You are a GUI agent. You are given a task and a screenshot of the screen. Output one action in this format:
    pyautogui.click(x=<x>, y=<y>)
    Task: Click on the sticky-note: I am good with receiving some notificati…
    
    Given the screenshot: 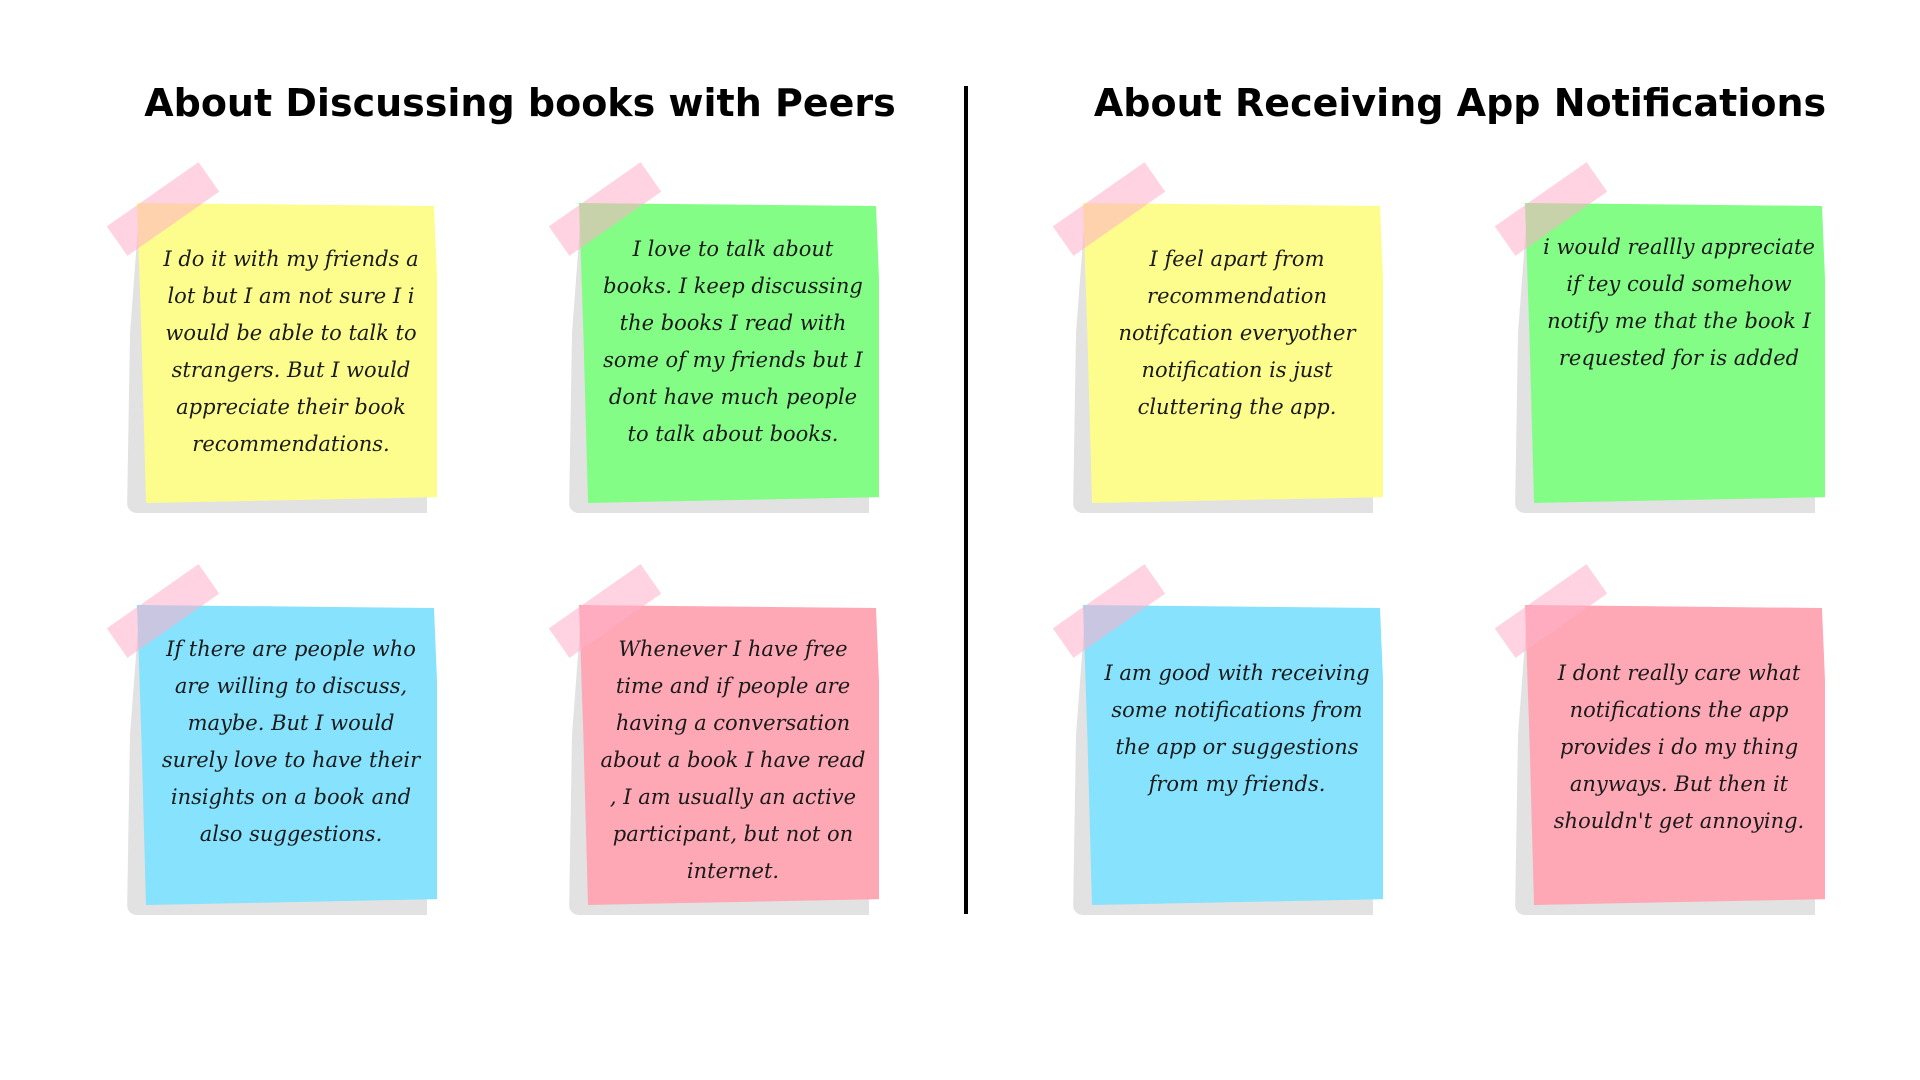 What is the action you would take?
    pyautogui.click(x=1217, y=739)
    